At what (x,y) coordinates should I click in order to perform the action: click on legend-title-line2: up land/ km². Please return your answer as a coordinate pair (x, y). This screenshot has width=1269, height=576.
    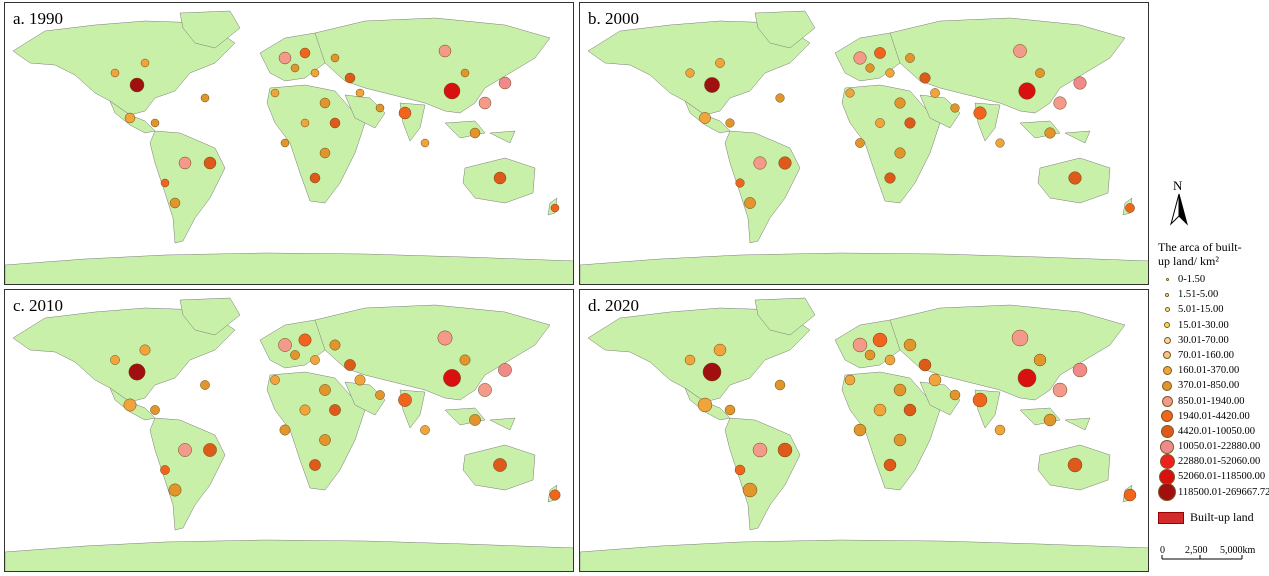
    Looking at the image, I should click on (1188, 261).